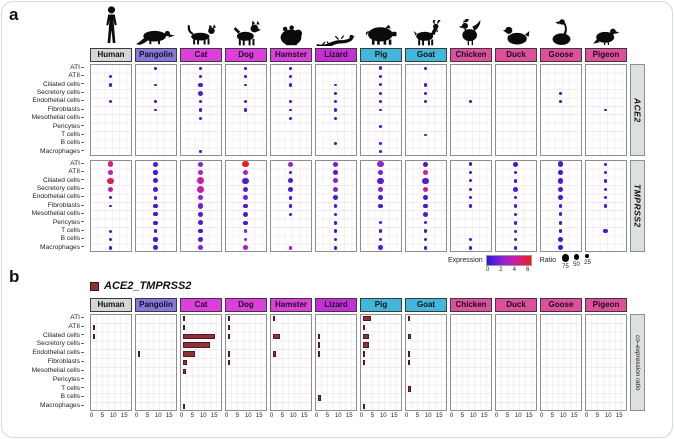 The width and height of the screenshot is (674, 439). Describe the element at coordinates (606, 362) in the screenshot. I see `coexpression-panel-pigeon` at that location.